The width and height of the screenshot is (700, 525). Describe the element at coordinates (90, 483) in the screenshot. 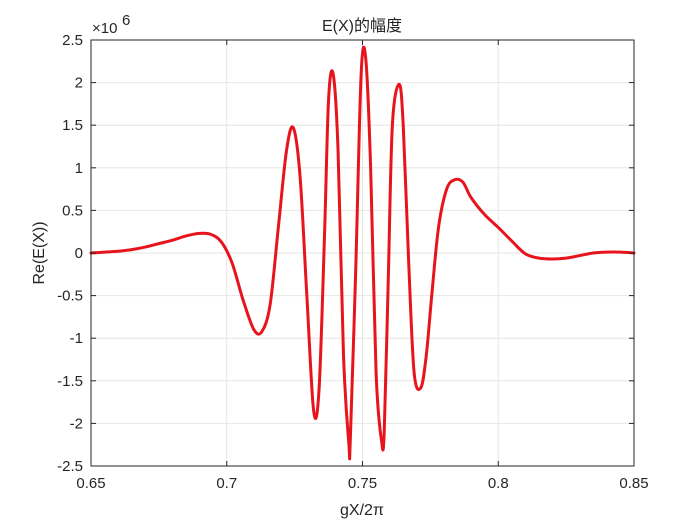

I see `x-tick-label: 0.65` at that location.